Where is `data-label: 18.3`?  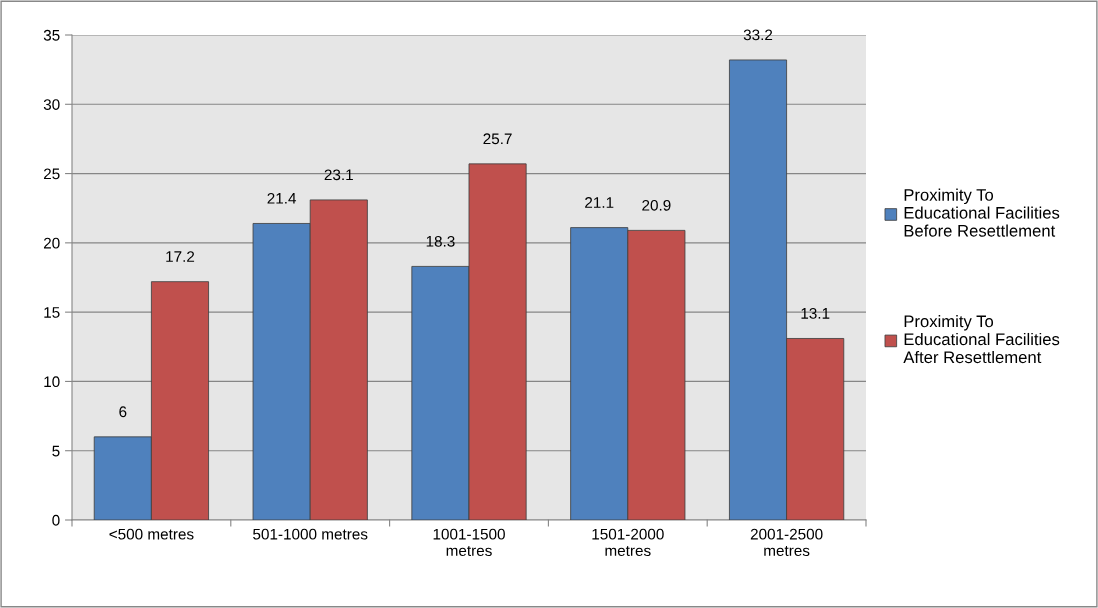 data-label: 18.3 is located at coordinates (440, 241).